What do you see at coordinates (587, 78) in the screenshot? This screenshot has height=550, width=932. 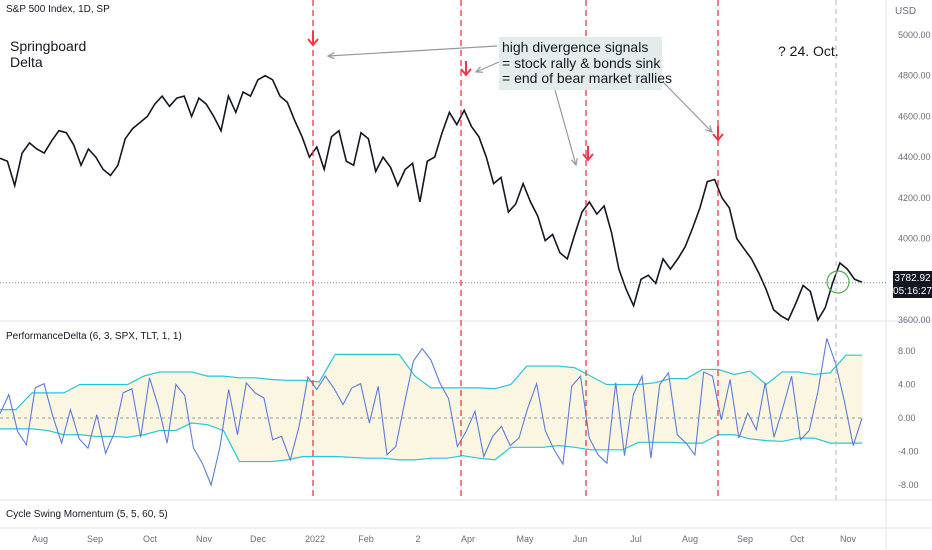 I see `callout-line-3: = end of bear market rallies` at bounding box center [587, 78].